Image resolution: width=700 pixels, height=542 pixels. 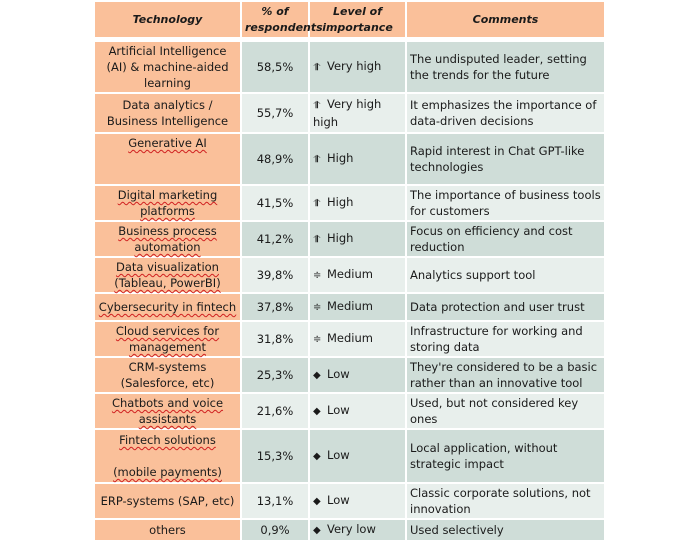 I want to click on technology-name: Cloud services for management, so click(x=167, y=339).